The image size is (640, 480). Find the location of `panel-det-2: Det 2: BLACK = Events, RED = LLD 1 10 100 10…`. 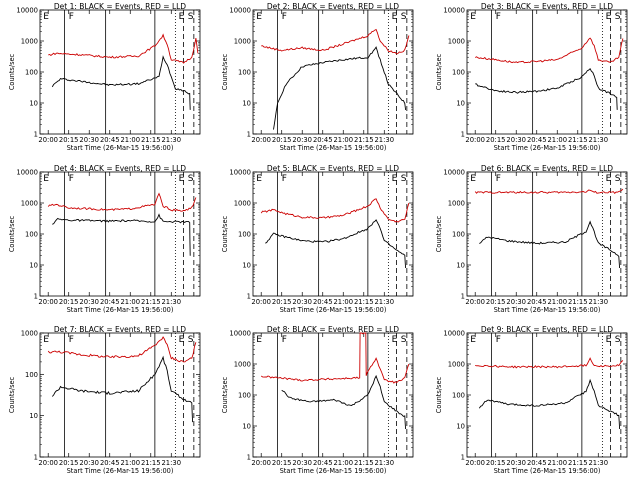

panel-det-2: Det 2: BLACK = Events, RED = LLD 1 10 100 10… is located at coordinates (317, 77).